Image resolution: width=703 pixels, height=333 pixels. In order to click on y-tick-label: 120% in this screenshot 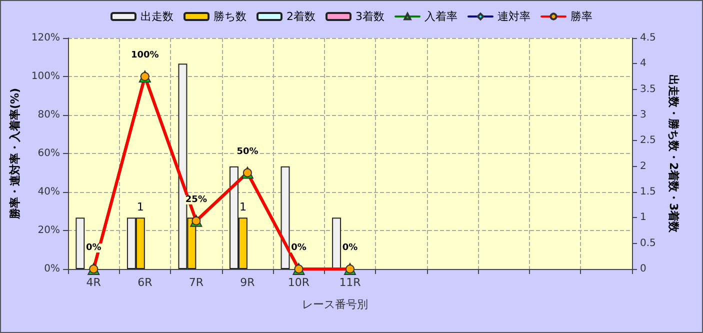, I will do `click(45, 38)`.